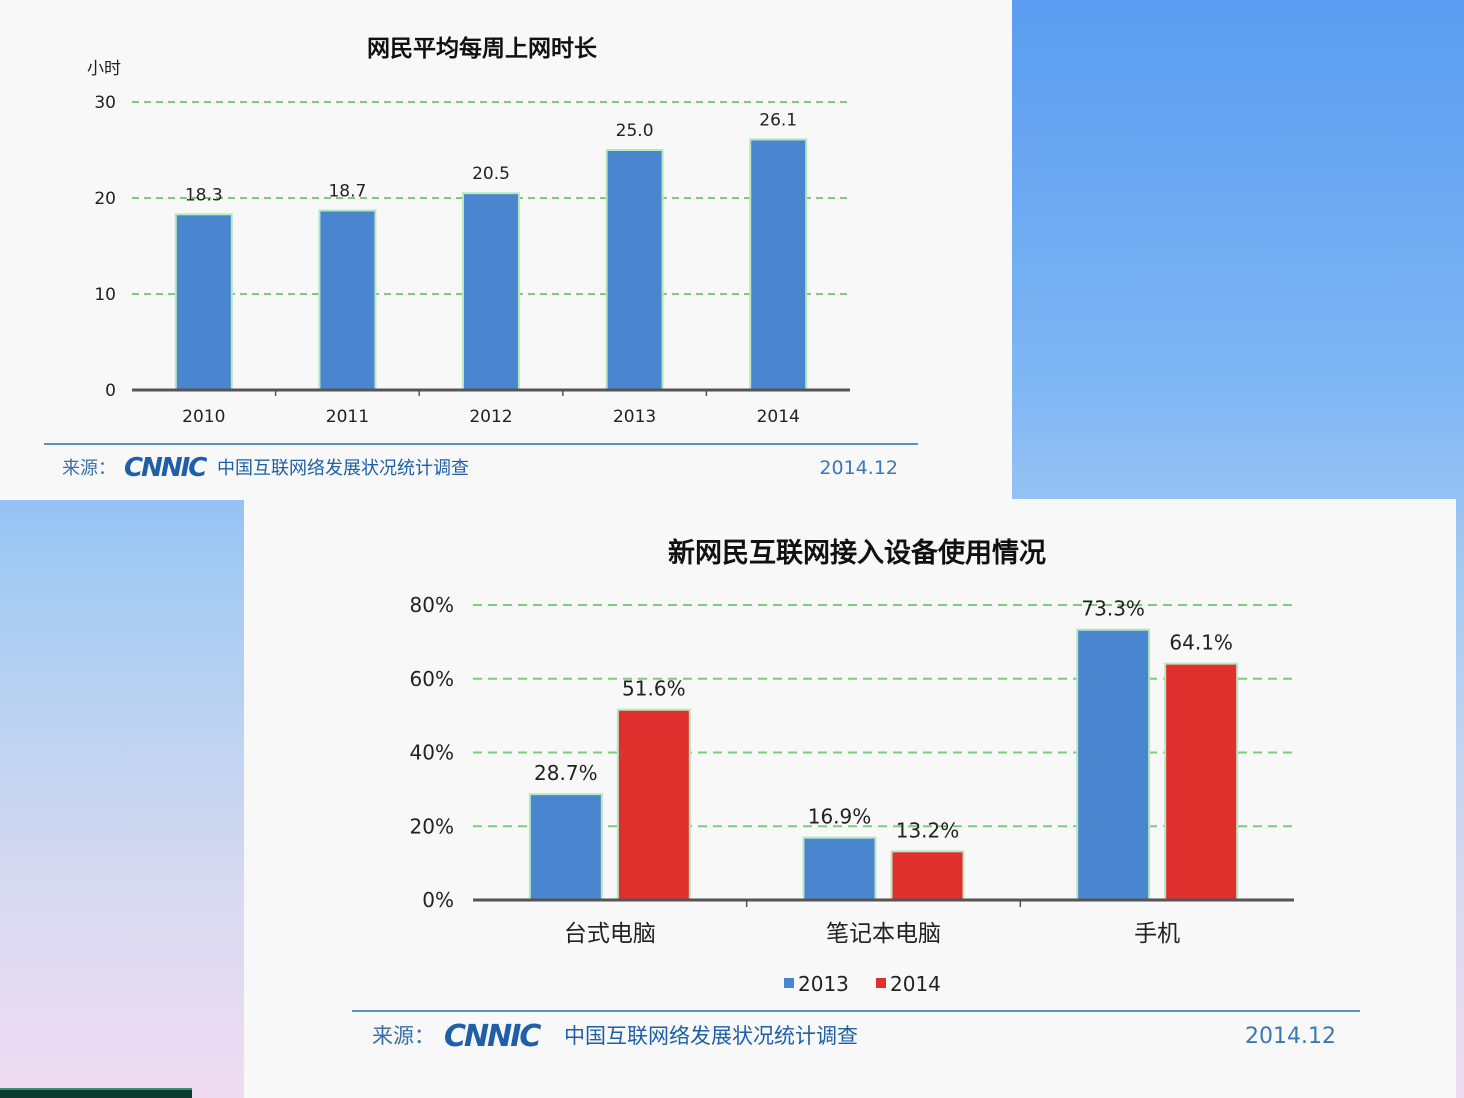  What do you see at coordinates (110, 391) in the screenshot?
I see `y-tick-label: 0` at bounding box center [110, 391].